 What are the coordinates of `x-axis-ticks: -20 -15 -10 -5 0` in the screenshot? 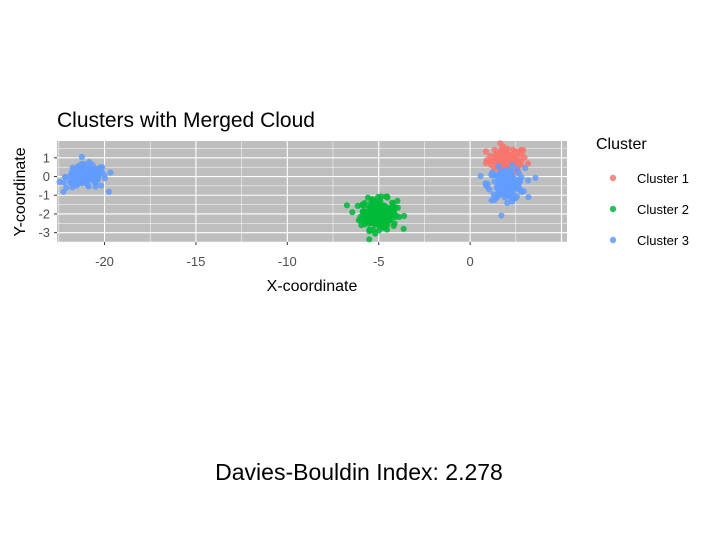 It's located at (284, 255).